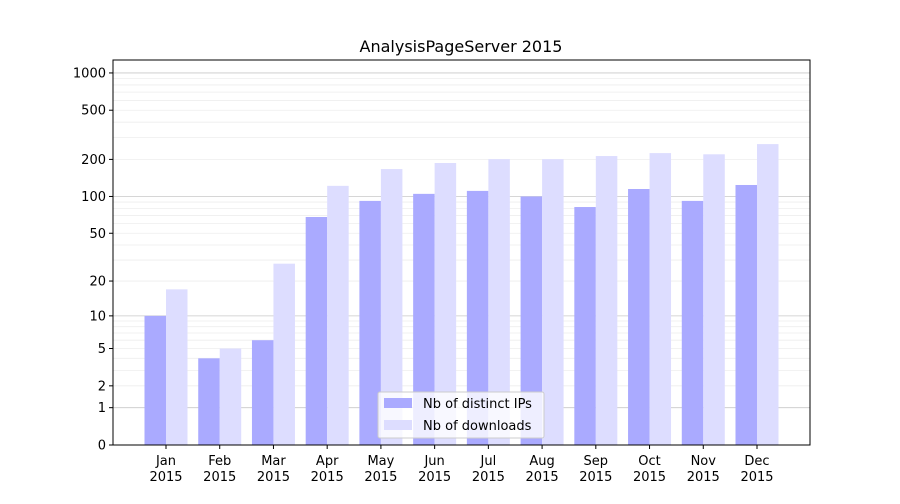  I want to click on x-tick-label: Mar 2015, so click(273, 469).